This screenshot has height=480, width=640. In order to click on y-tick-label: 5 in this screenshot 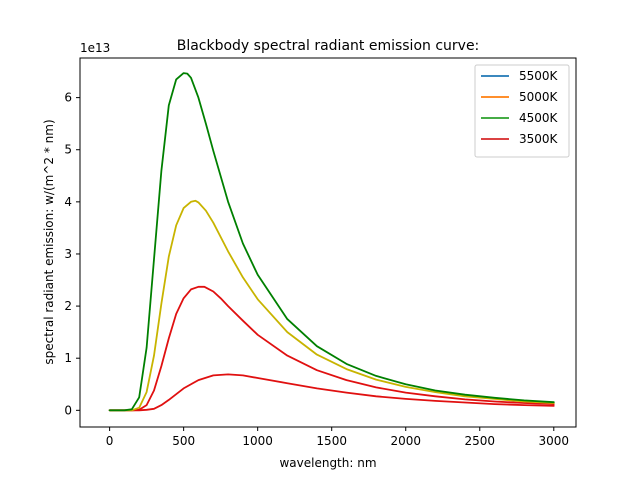, I will do `click(68, 150)`.